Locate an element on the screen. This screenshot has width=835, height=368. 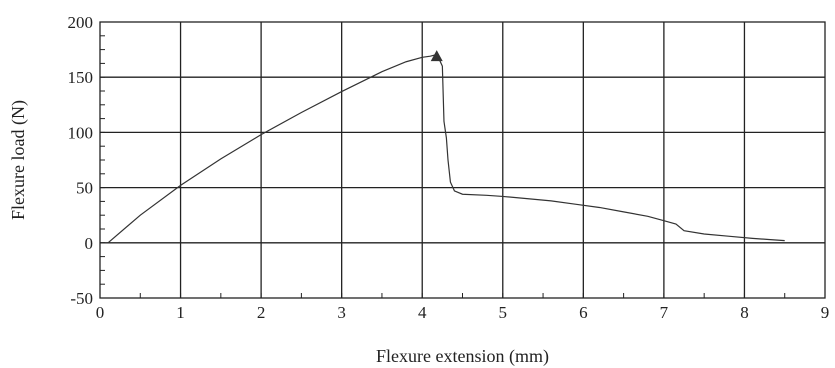
x-tick-label: 1 is located at coordinates (180, 312).